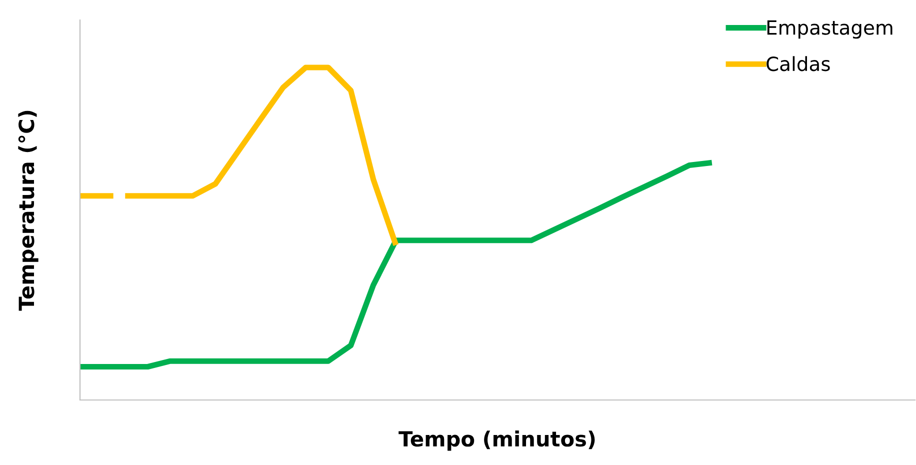  Describe the element at coordinates (496, 440) in the screenshot. I see `x-axis-title: Tempo (minutos)` at that location.